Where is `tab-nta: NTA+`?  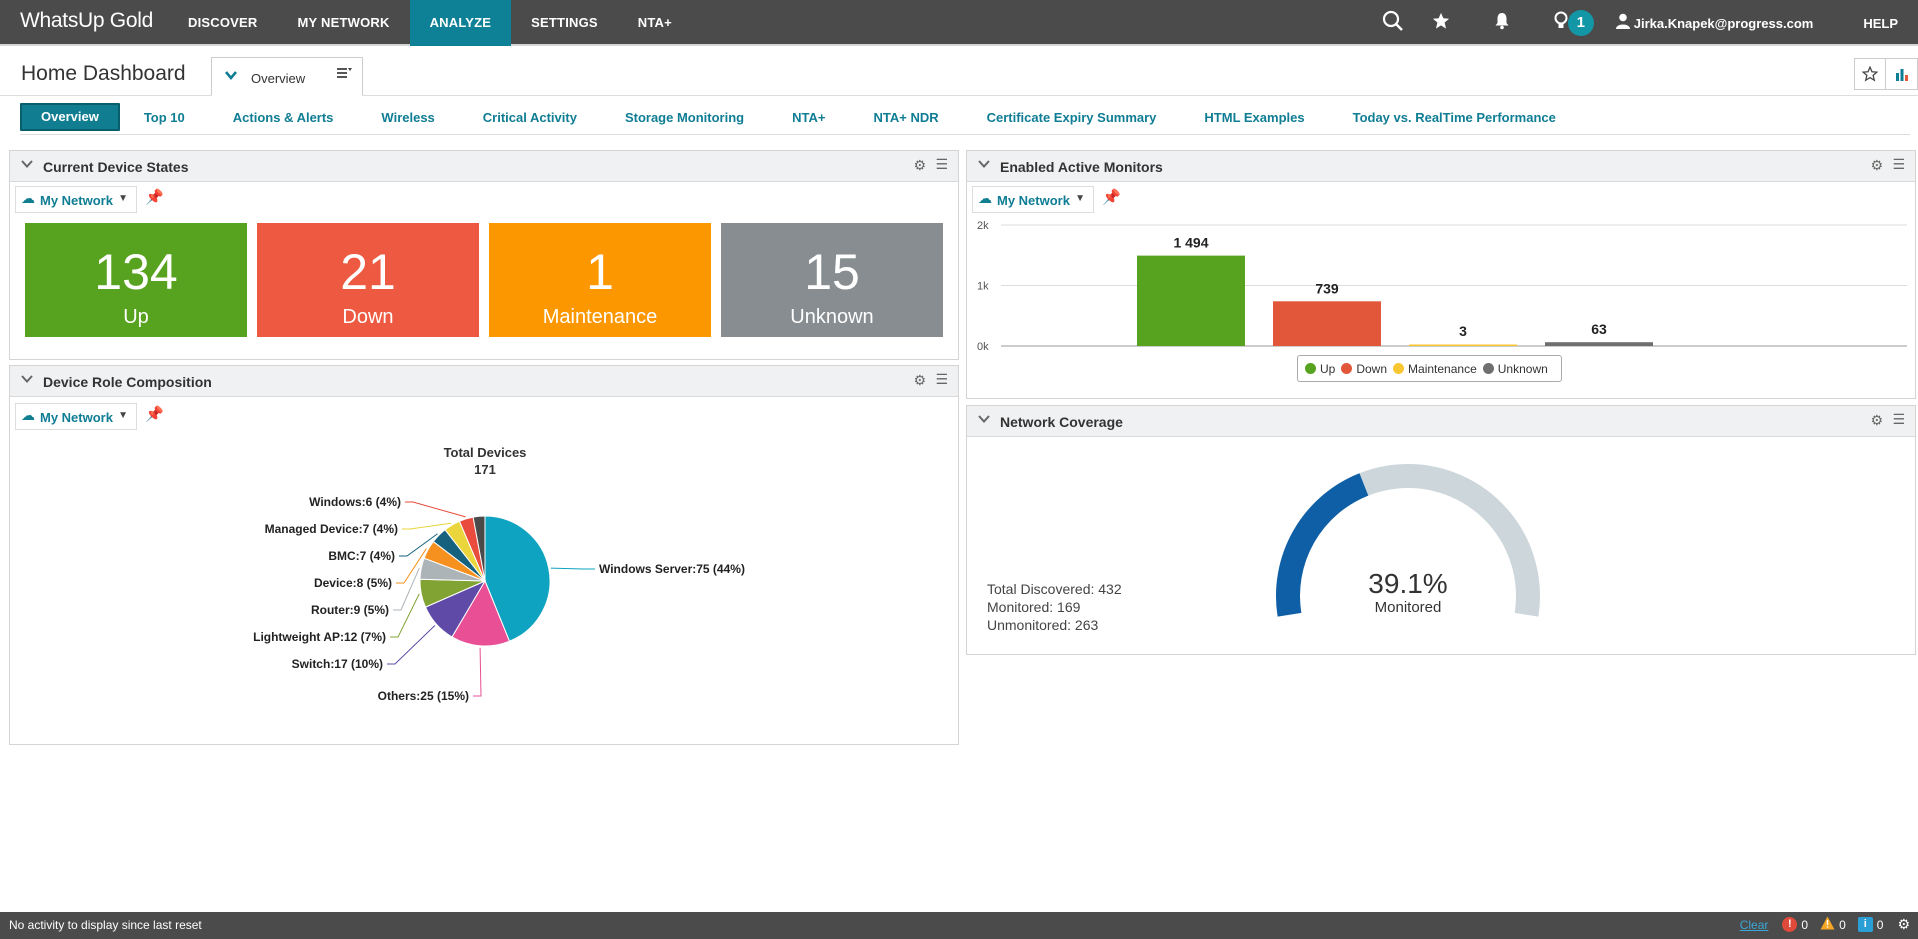 tab-nta: NTA+ is located at coordinates (809, 117).